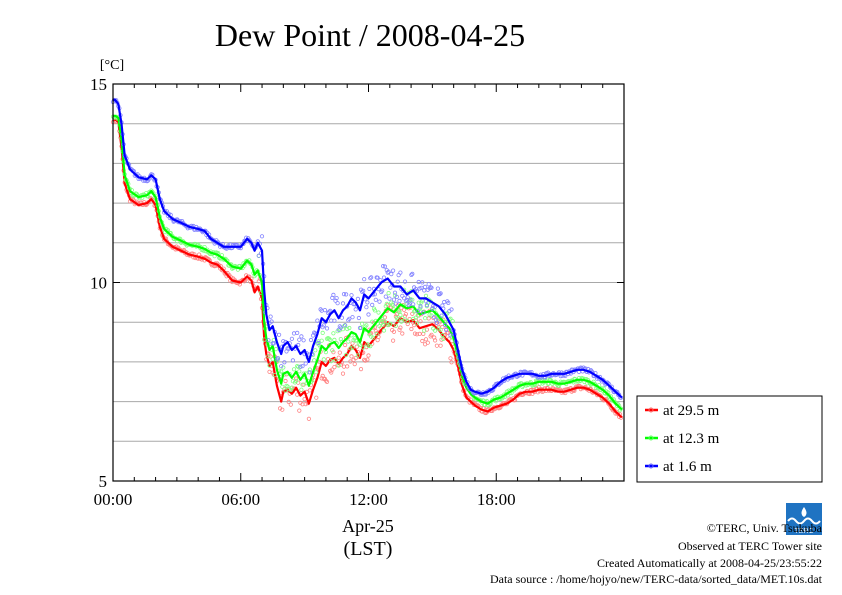 This screenshot has height=595, width=842. I want to click on x-tick-label: 06:00, so click(240, 499).